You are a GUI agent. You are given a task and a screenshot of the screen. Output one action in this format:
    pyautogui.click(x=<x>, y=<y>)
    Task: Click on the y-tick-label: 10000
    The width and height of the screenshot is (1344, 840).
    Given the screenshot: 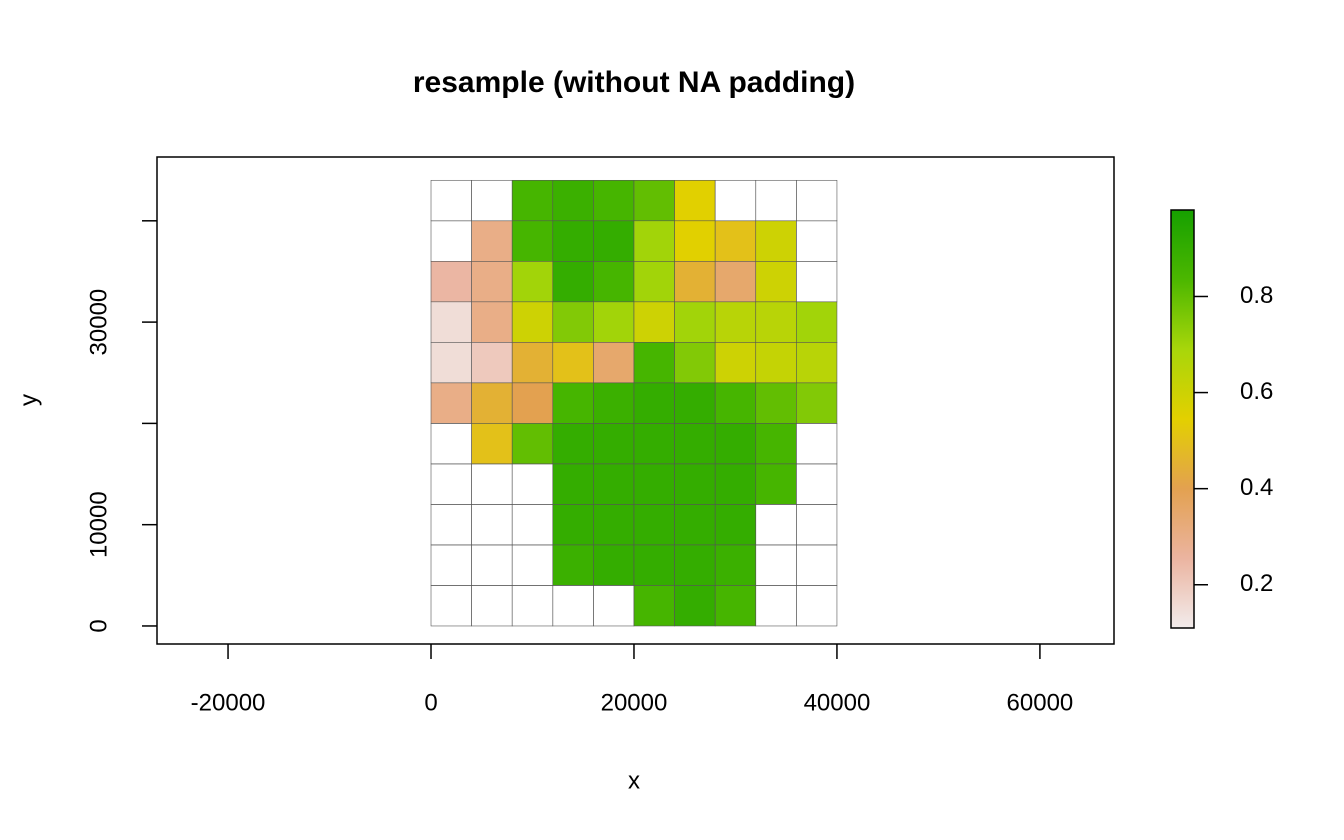 What is the action you would take?
    pyautogui.click(x=98, y=524)
    